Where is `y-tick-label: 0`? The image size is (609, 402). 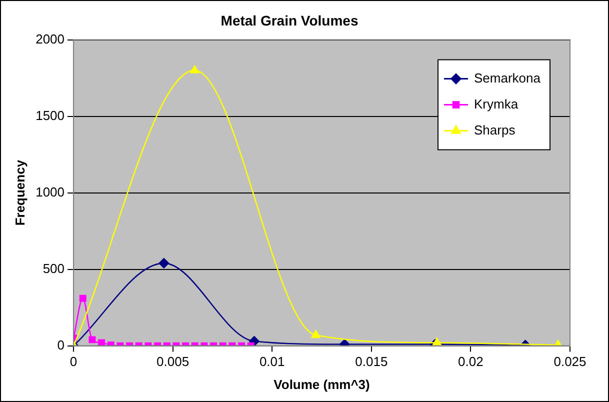 y-tick-label: 0 is located at coordinates (61, 344).